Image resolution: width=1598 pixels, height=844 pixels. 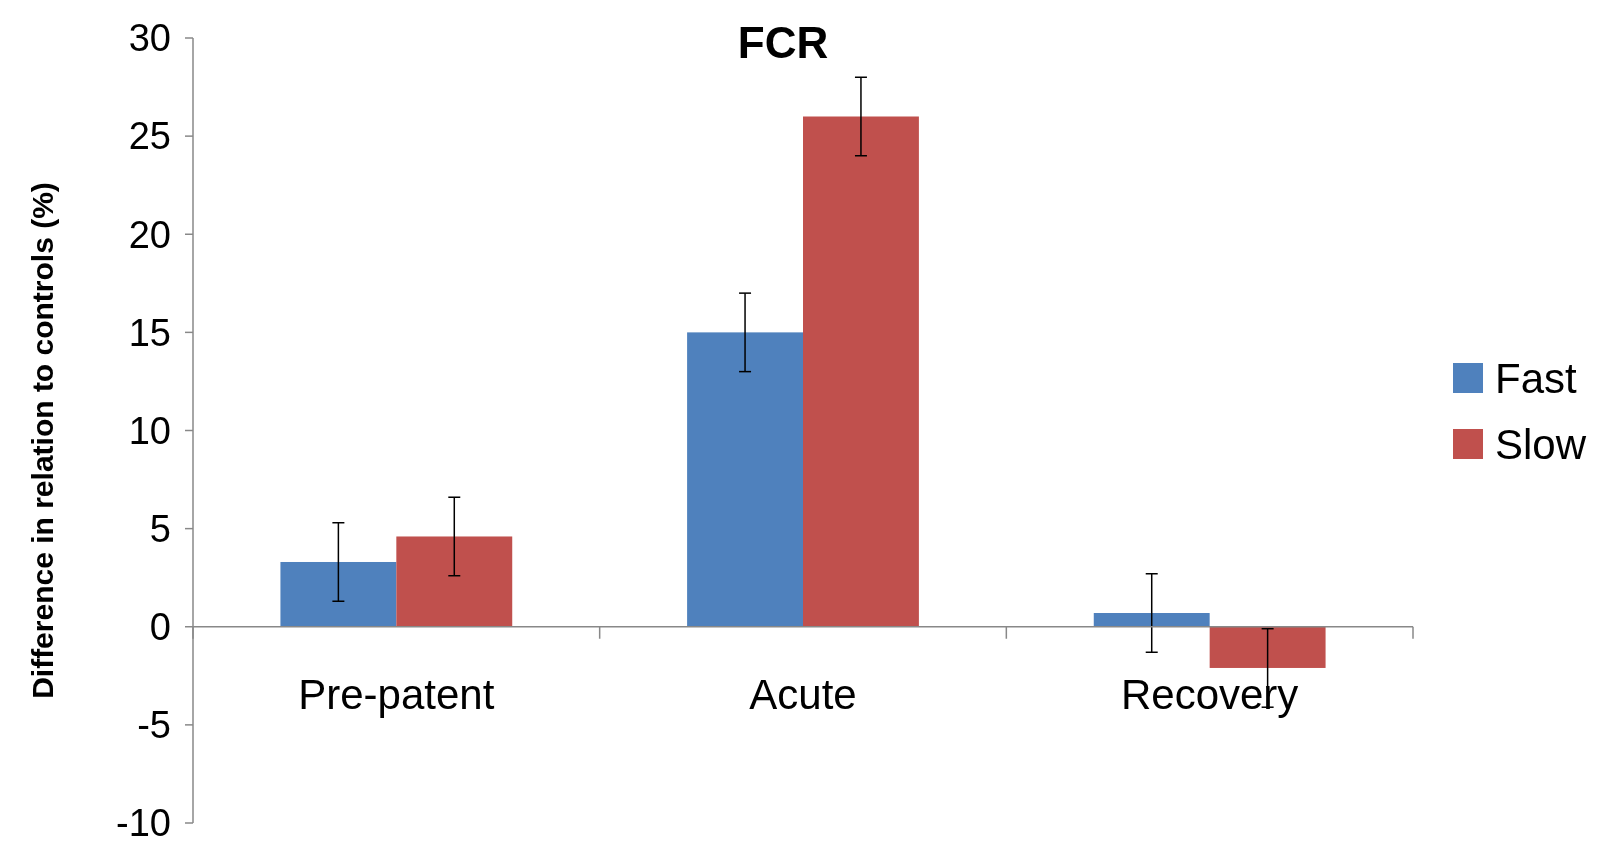 What do you see at coordinates (1536, 378) in the screenshot?
I see `legend-label: Fast` at bounding box center [1536, 378].